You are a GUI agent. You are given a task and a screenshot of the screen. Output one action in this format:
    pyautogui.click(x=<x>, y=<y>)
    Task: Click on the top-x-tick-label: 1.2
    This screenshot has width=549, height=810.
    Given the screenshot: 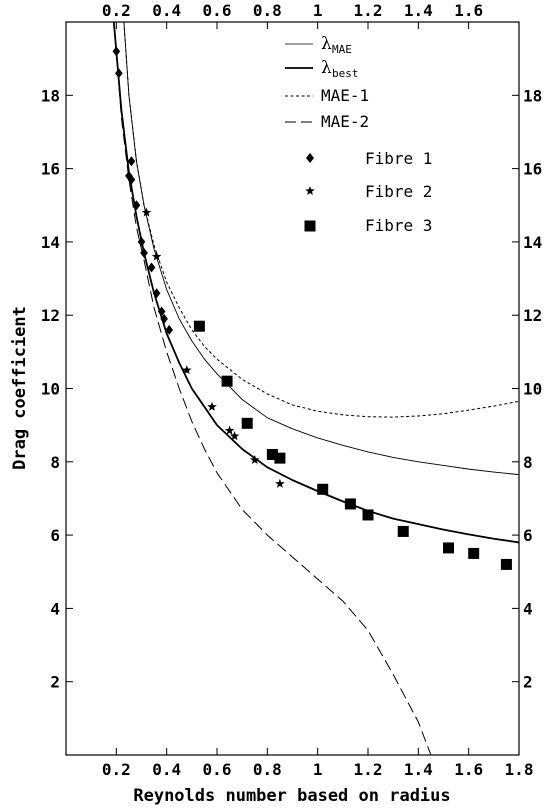 What is the action you would take?
    pyautogui.click(x=368, y=10)
    